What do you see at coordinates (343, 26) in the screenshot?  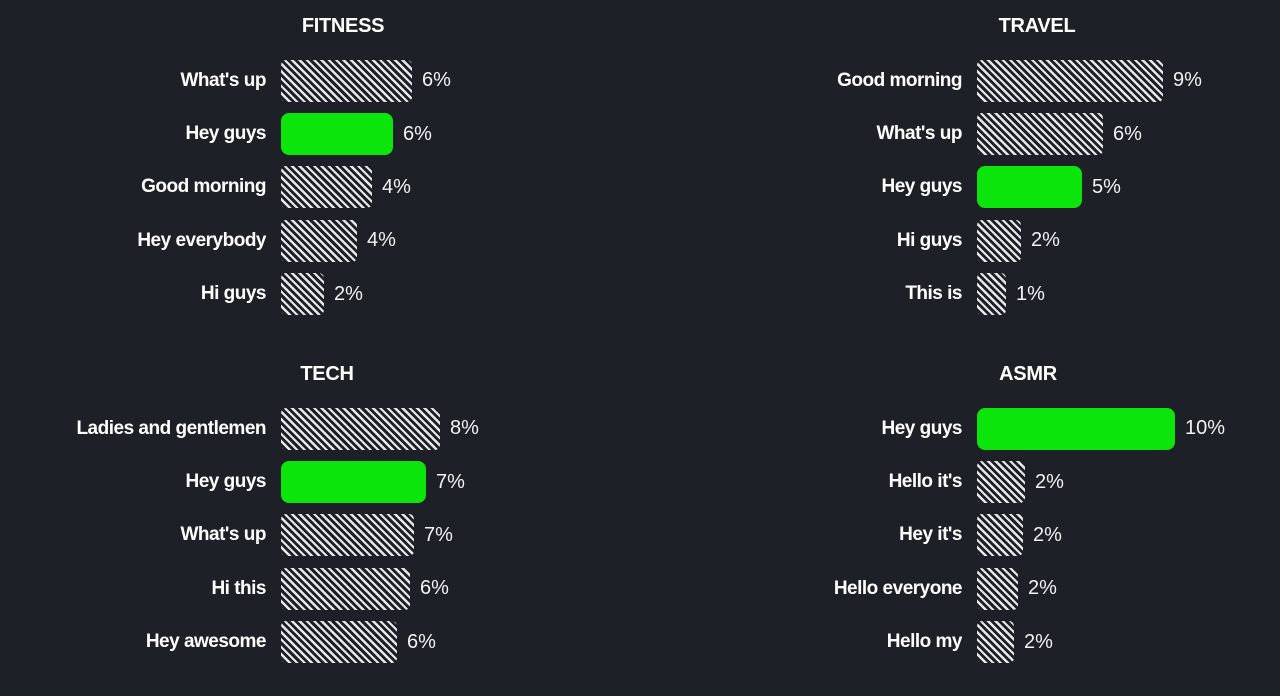 I see `chart-title: FITNESS` at bounding box center [343, 26].